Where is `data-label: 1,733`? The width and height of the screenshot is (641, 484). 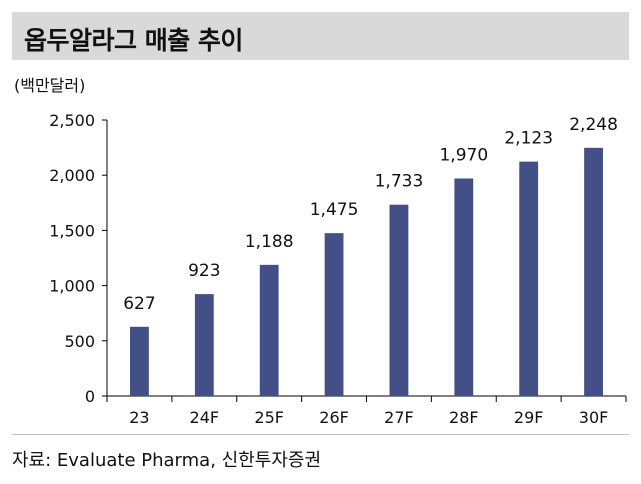
data-label: 1,733 is located at coordinates (399, 182).